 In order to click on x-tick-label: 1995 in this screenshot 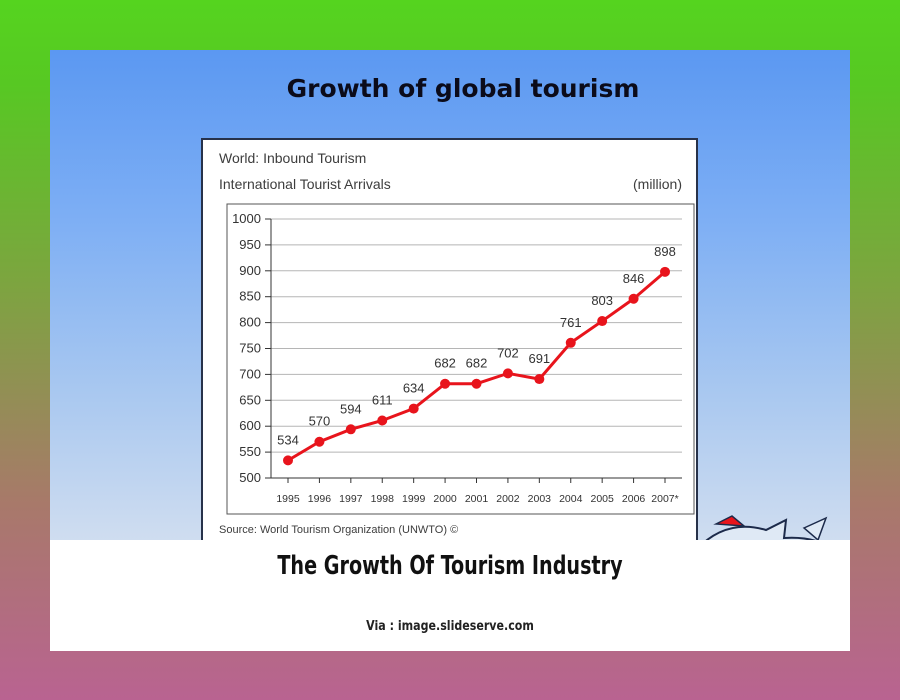, I will do `click(288, 499)`.